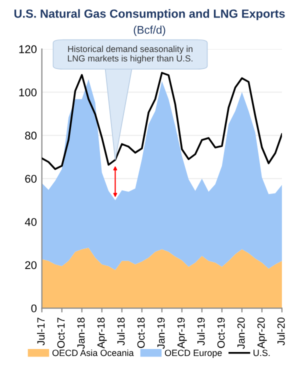  What do you see at coordinates (121, 332) in the screenshot?
I see `x-tick-label: Jul-18` at bounding box center [121, 332].